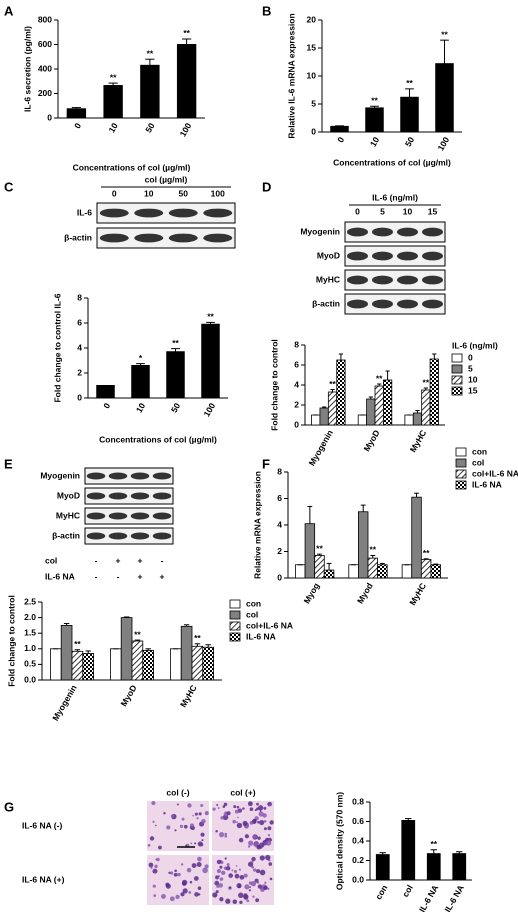  I want to click on x-tick-label: Myod, so click(365, 593).